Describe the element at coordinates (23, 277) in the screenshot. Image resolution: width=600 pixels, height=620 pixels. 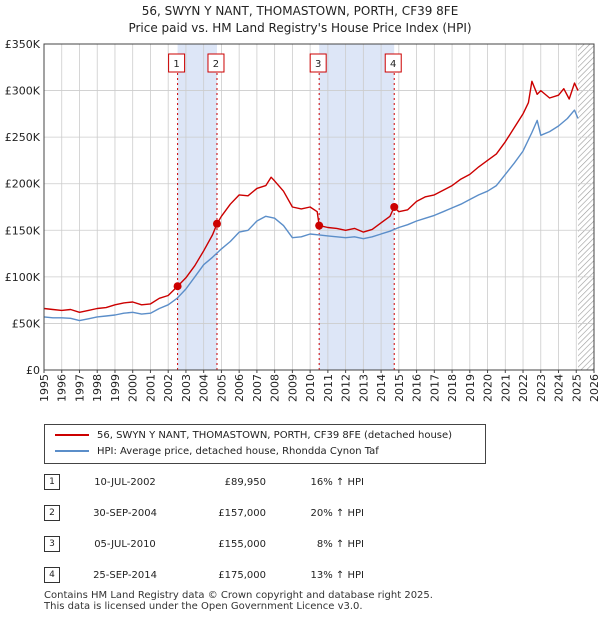
I see `y-tick-label: £100K` at that location.